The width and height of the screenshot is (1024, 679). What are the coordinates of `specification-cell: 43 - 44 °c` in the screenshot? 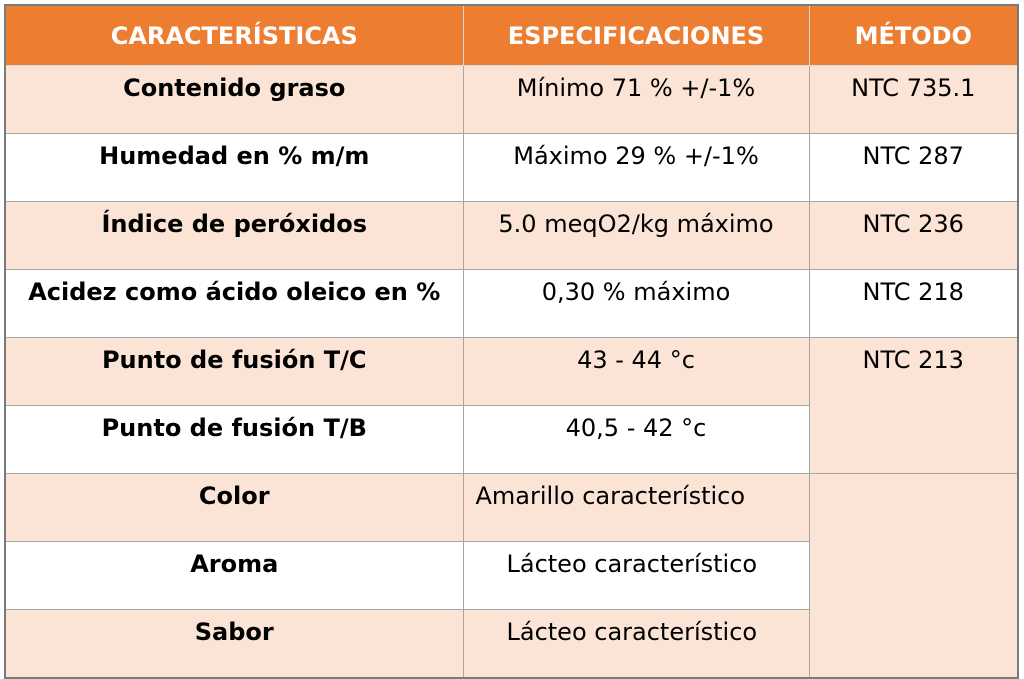 It's located at (636, 371).